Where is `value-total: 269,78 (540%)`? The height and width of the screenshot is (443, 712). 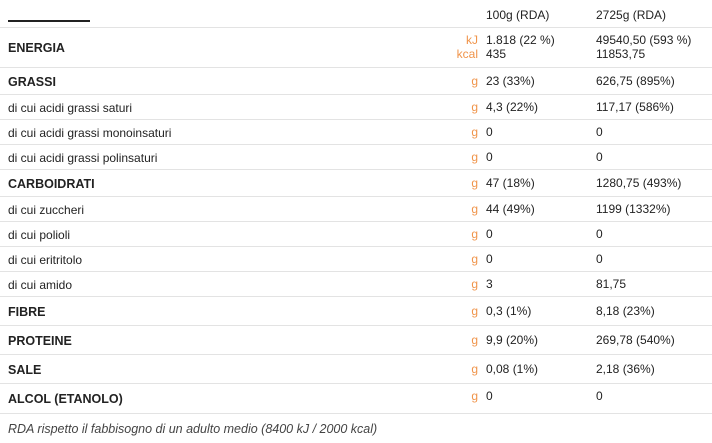
value-total: 269,78 (540%) is located at coordinates (635, 340).